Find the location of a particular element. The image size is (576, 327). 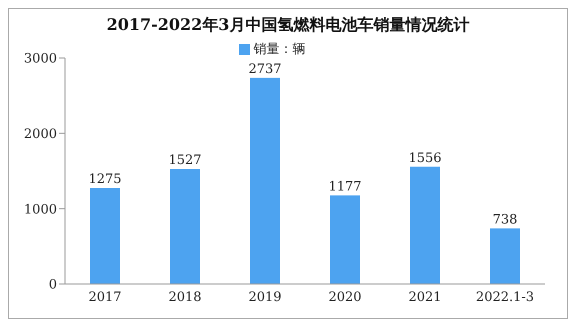

x-tick-label: 2017 is located at coordinates (105, 298).